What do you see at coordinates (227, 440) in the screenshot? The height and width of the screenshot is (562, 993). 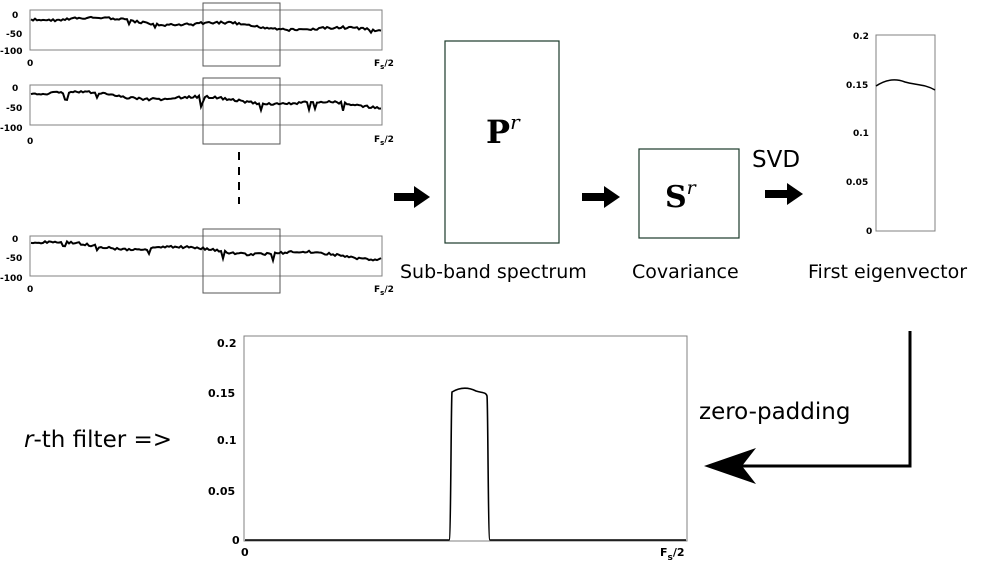 I see `filter-tick-0.1: 0.1` at bounding box center [227, 440].